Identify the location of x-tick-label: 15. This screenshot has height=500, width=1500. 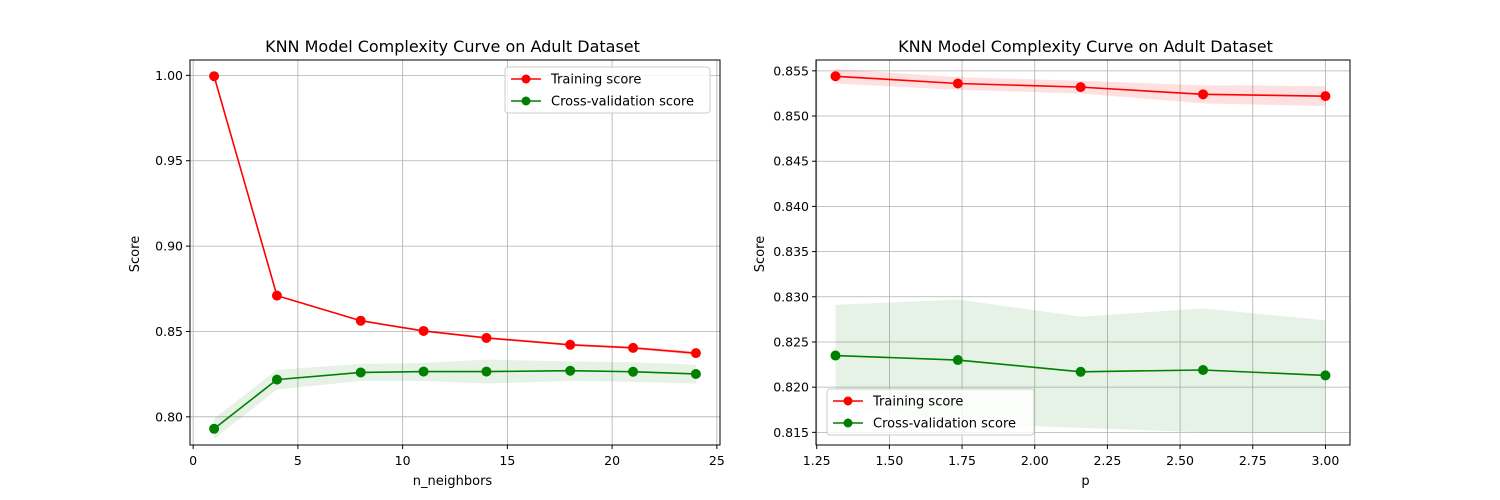
(507, 460).